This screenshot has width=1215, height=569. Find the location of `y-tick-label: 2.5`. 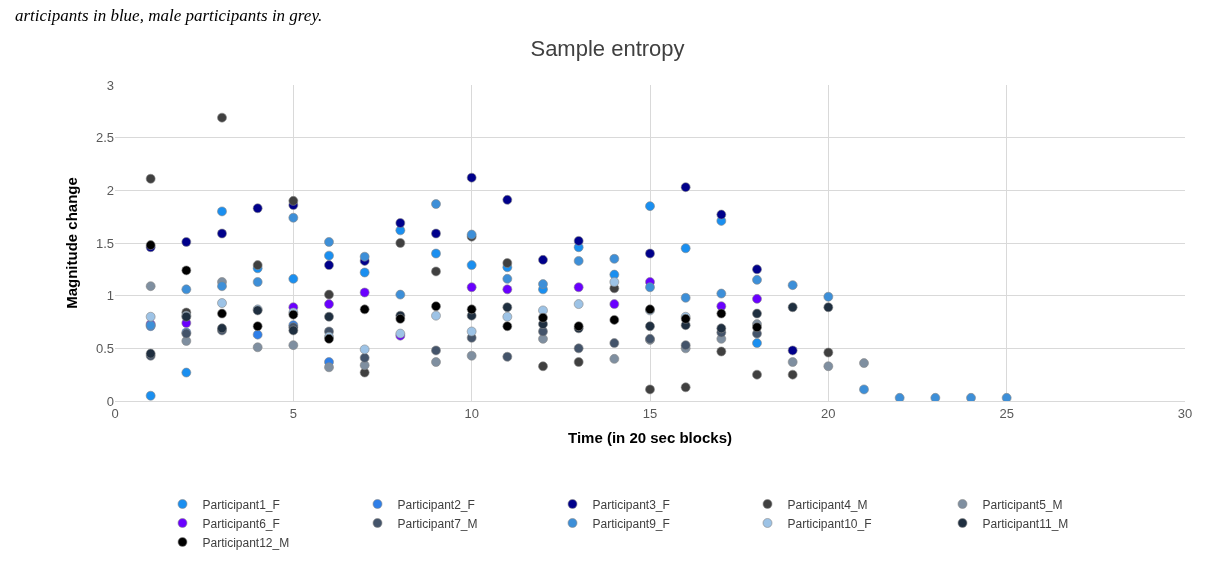

y-tick-label: 2.5 is located at coordinates (104, 138).